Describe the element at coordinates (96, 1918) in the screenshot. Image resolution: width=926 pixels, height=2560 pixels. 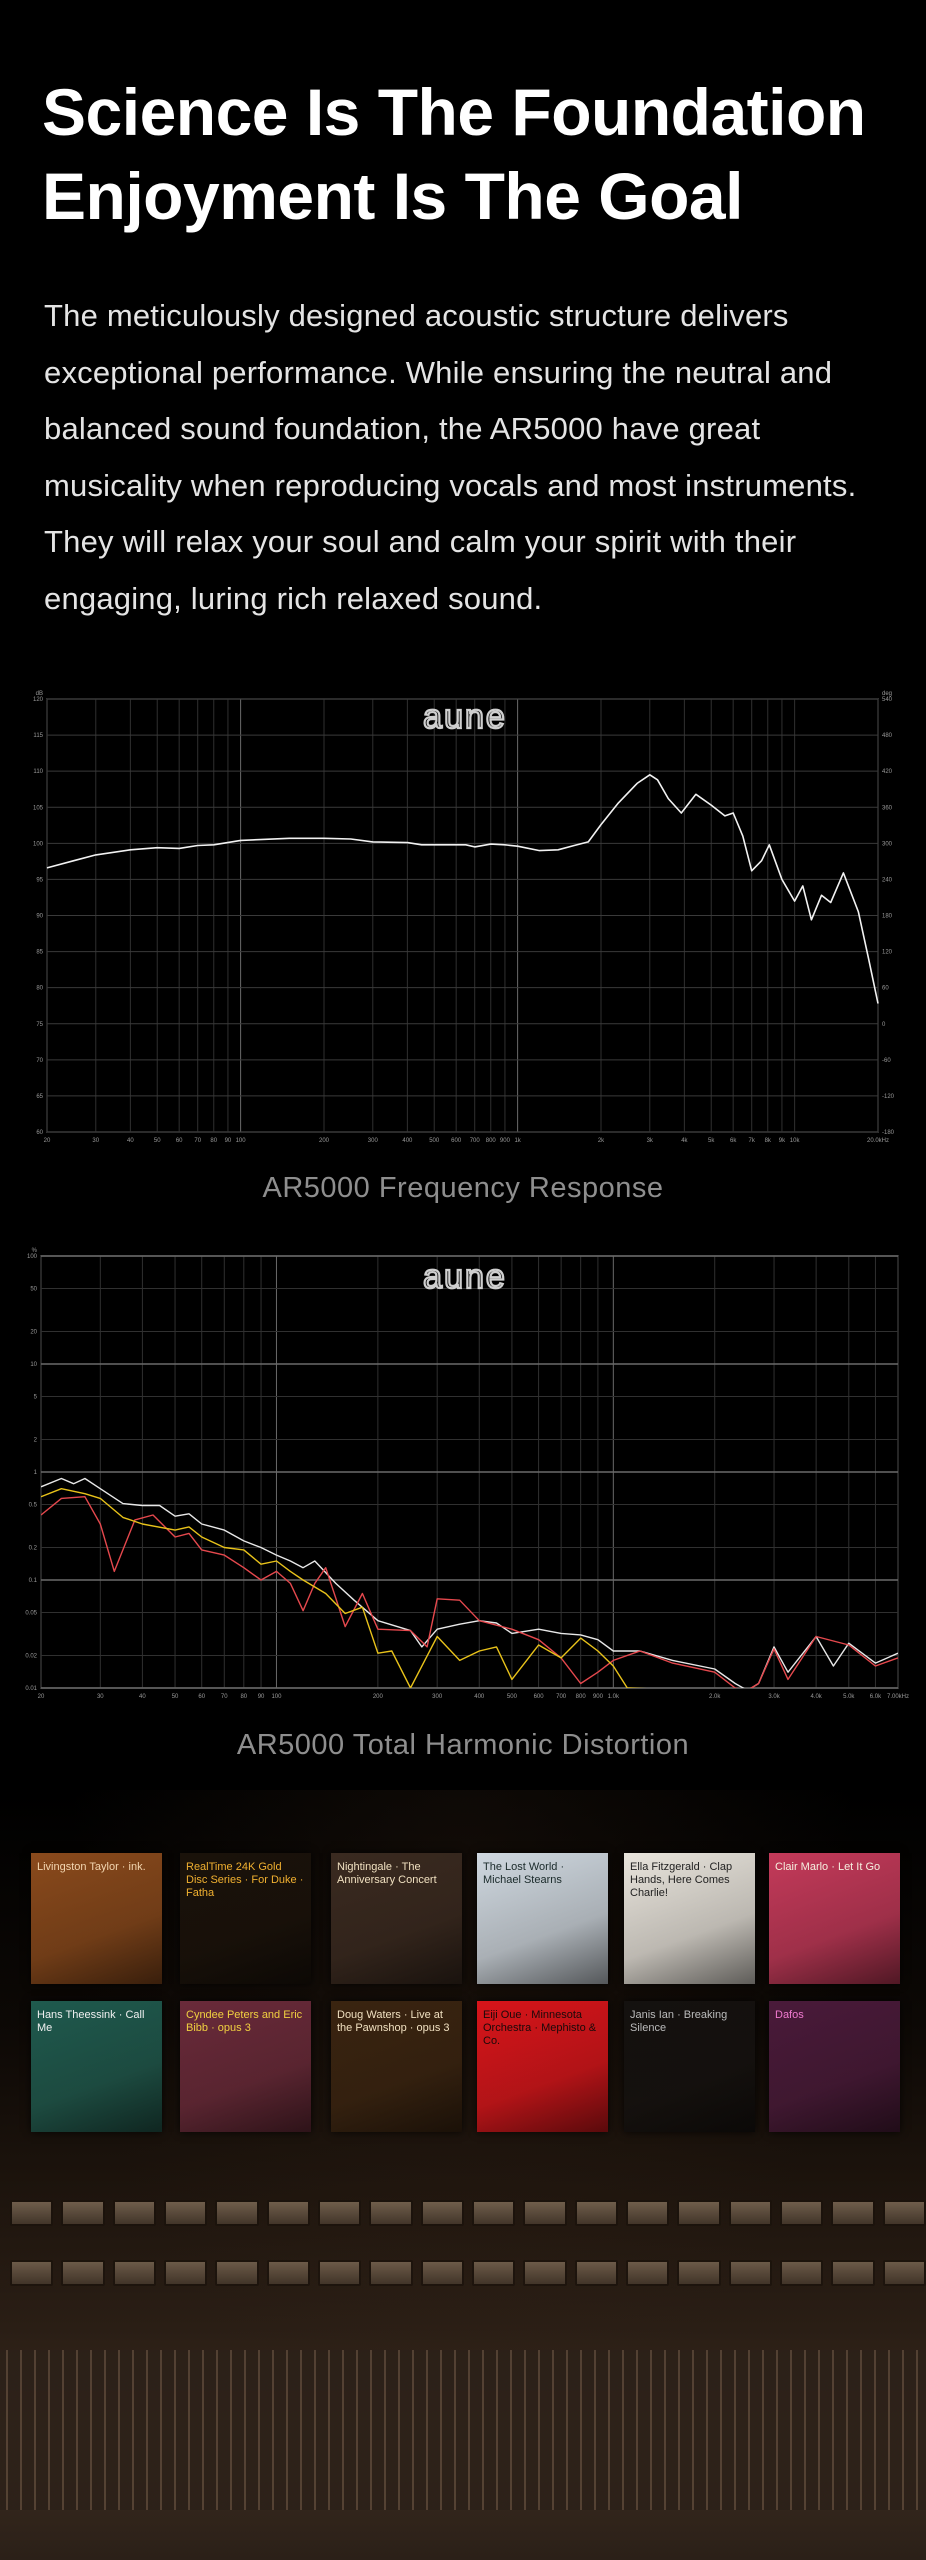
I see `album-cover: Livingston Taylor · ink.` at that location.